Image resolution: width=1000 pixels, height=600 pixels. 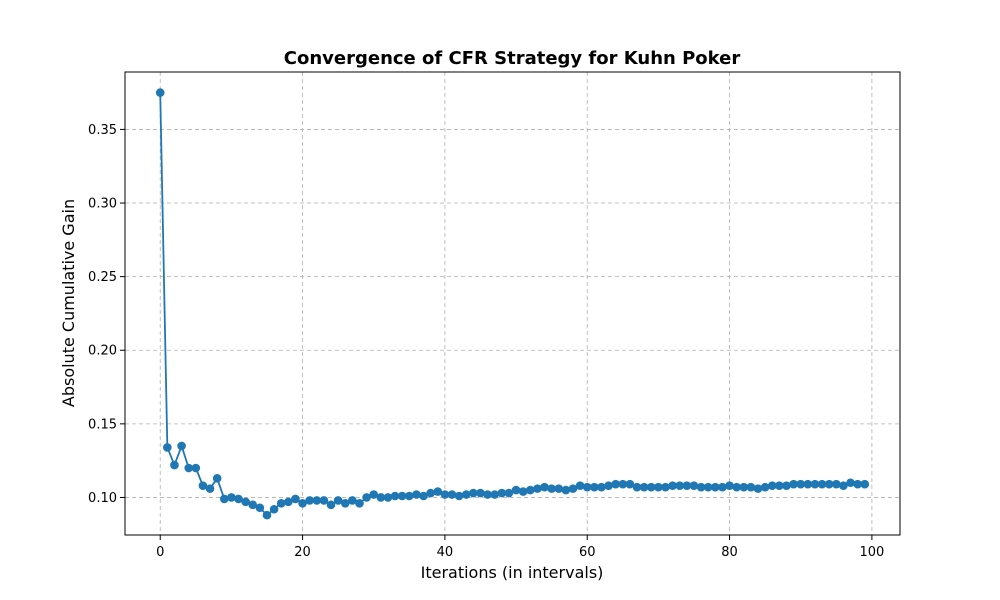 What do you see at coordinates (102, 204) in the screenshot?
I see `y-tick-label: 0.30` at bounding box center [102, 204].